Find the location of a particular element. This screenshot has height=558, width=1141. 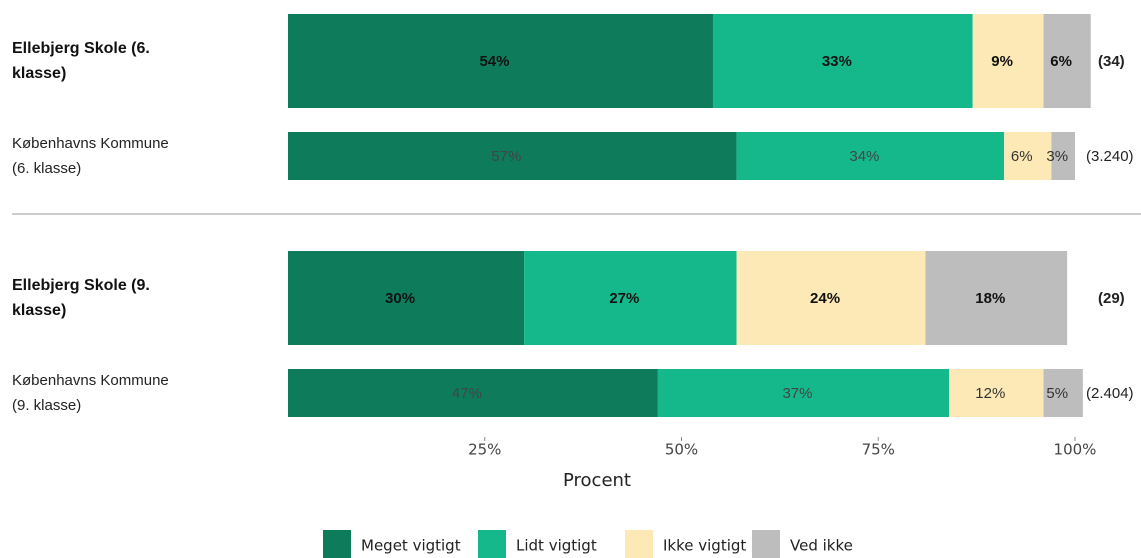

value-label: 54% is located at coordinates (494, 61).